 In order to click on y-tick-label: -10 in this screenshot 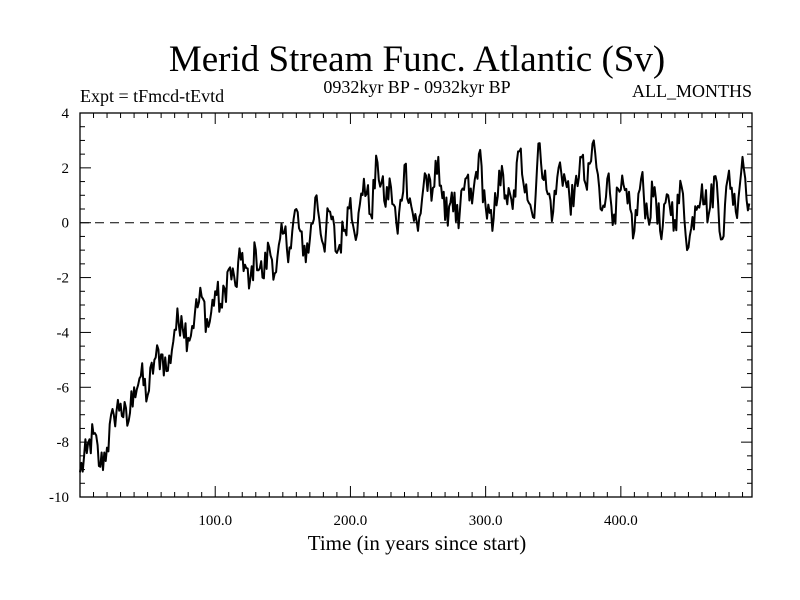, I will do `click(59, 498)`.